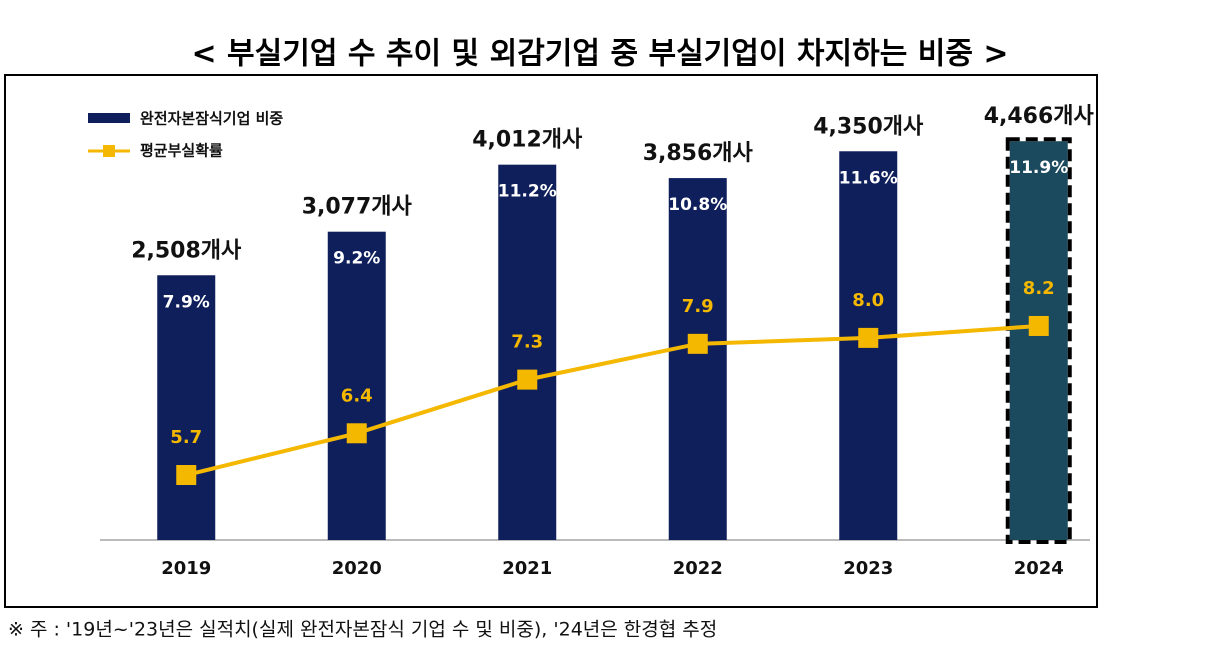 The height and width of the screenshot is (646, 1220). What do you see at coordinates (109, 118) in the screenshot?
I see `legend-swatch-bar` at bounding box center [109, 118].